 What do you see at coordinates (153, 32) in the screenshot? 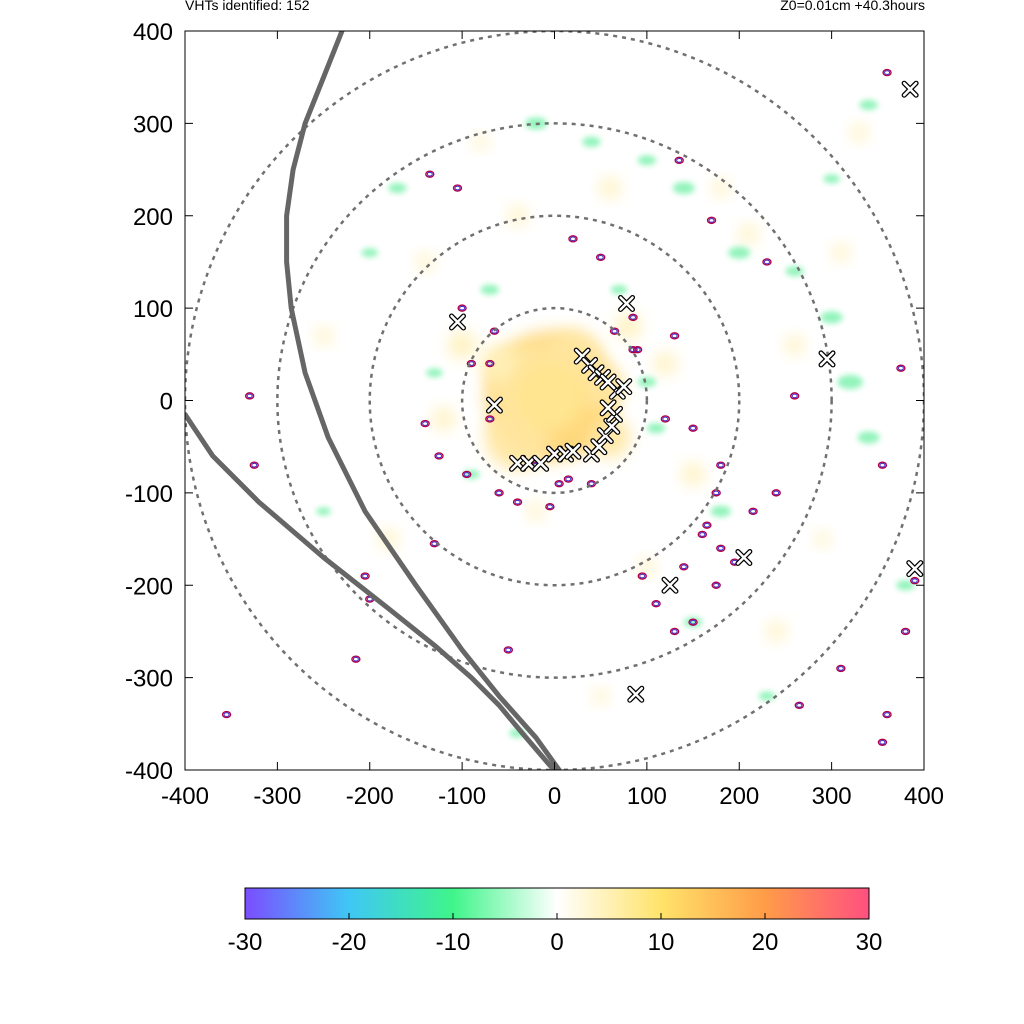
I see `y-tick-label: 400` at bounding box center [153, 32].